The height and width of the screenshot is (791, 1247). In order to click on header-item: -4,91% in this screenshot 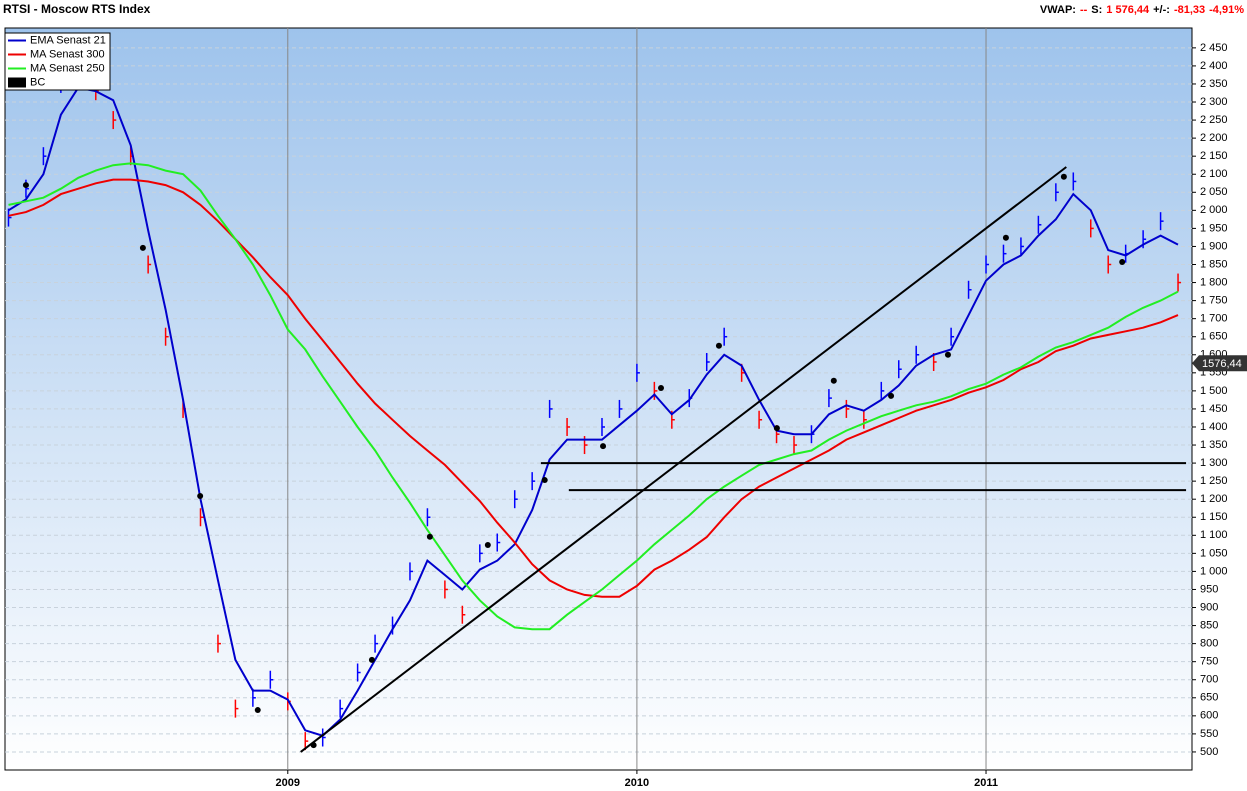, I will do `click(1226, 10)`.